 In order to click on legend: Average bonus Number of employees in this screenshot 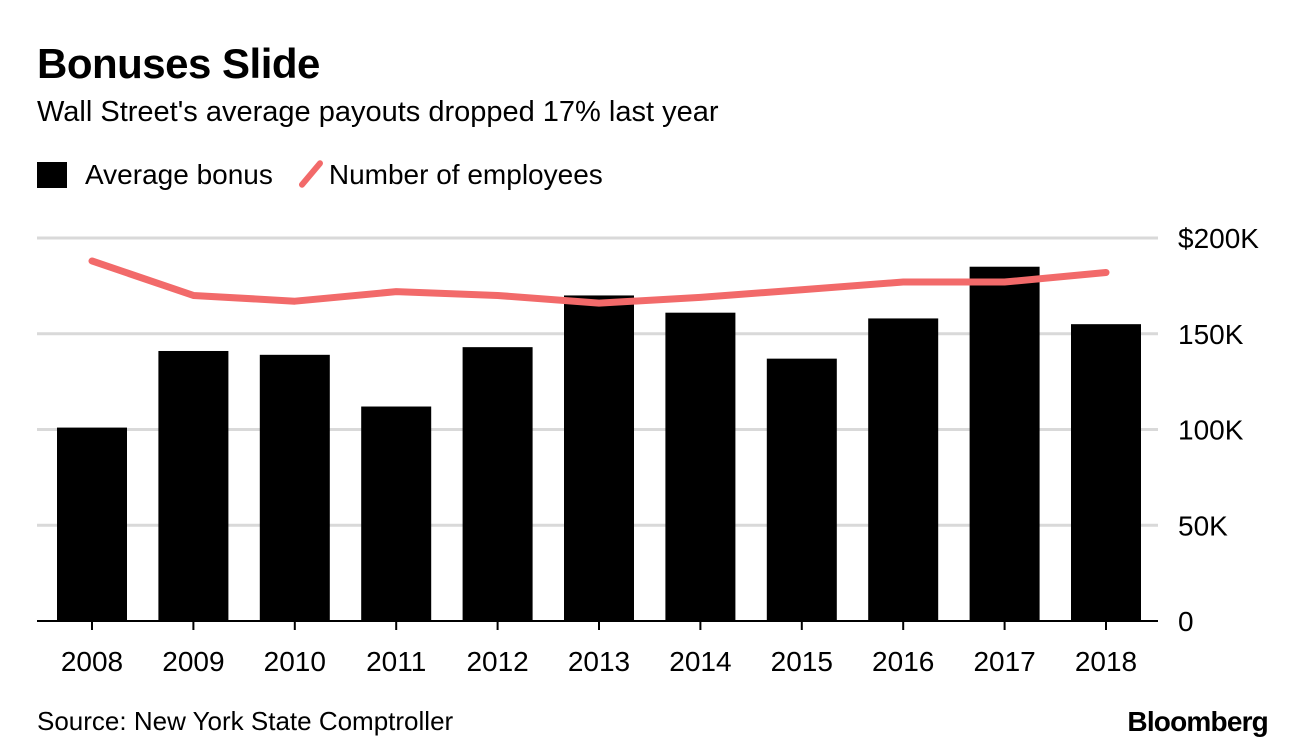, I will do `click(320, 175)`.